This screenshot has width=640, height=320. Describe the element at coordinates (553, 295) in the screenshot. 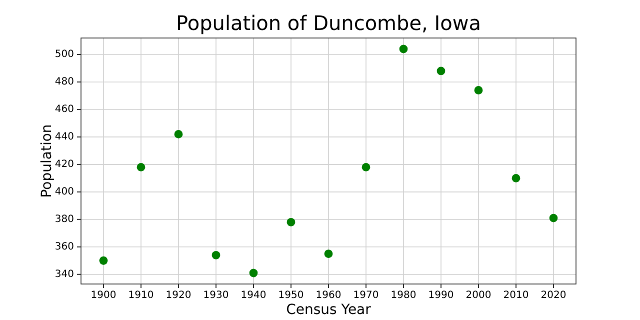

I see `x-tick-label: 2020` at that location.